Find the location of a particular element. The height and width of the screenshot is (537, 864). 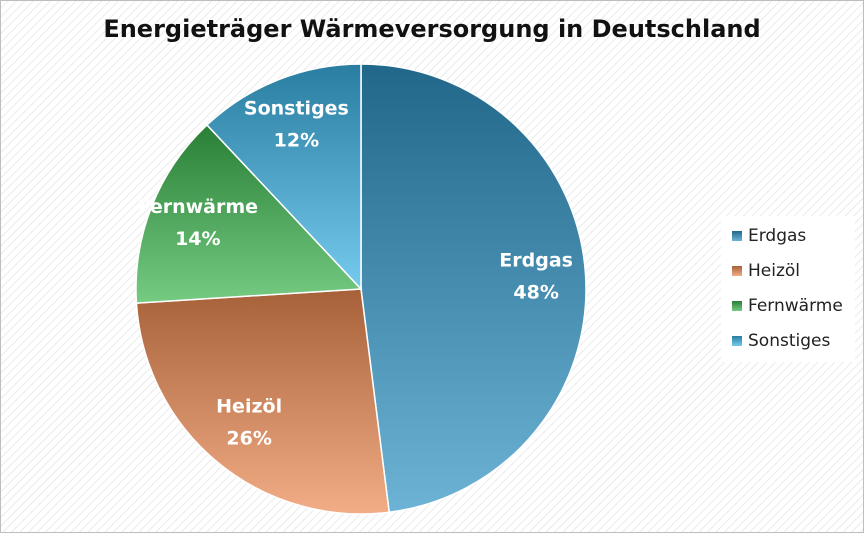

slice-value-label: 12% is located at coordinates (296, 140).